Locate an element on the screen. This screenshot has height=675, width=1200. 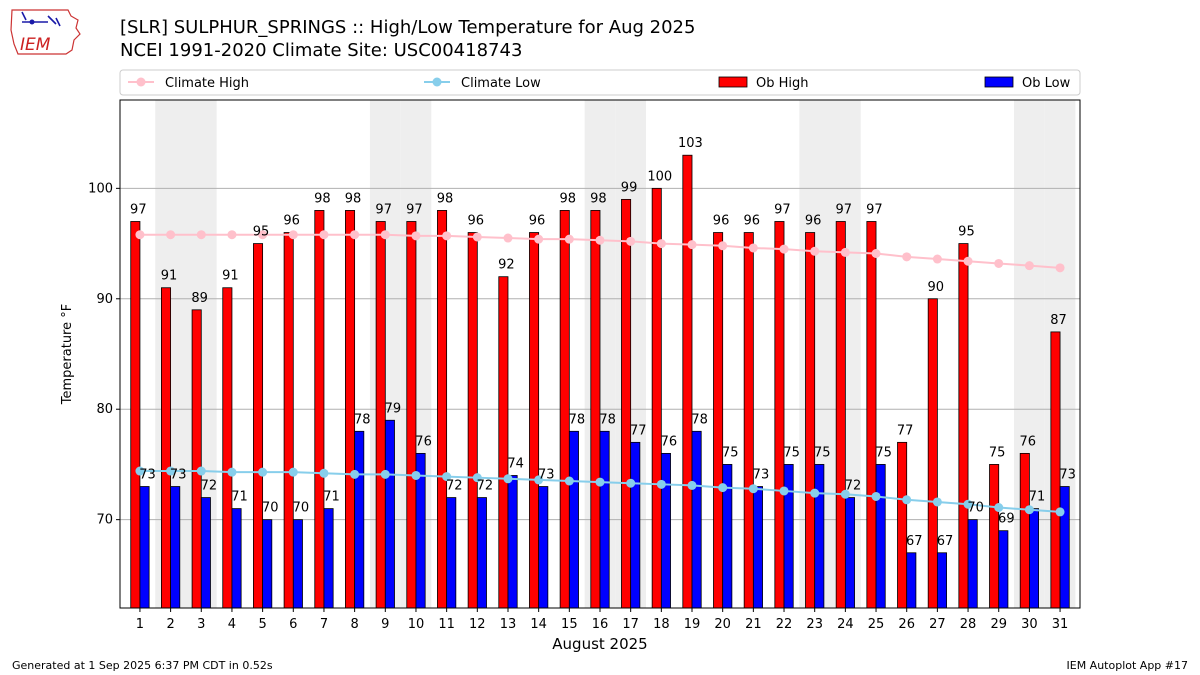
legend-ob-low: Ob Low is located at coordinates (1027, 83).